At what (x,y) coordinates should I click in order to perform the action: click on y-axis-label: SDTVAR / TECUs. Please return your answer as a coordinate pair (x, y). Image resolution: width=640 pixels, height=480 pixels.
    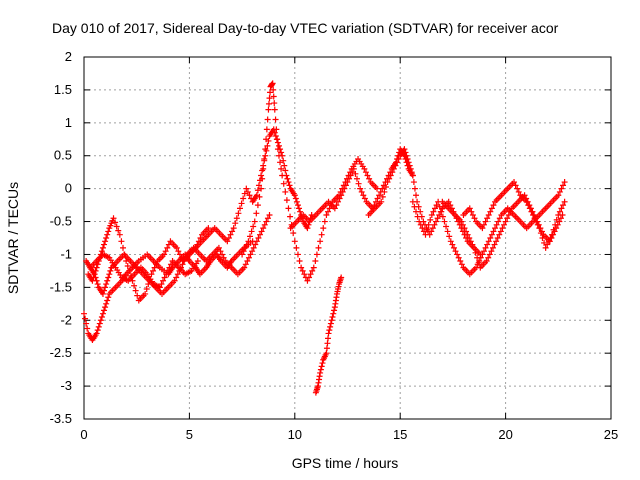
    Looking at the image, I should click on (13, 238).